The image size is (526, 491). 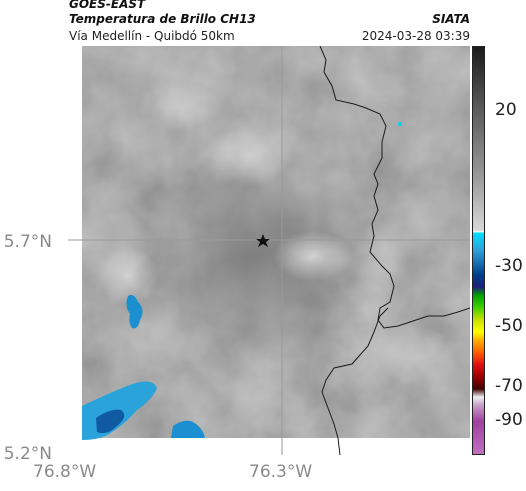 What do you see at coordinates (269, 446) in the screenshot?
I see `bottom-strip` at bounding box center [269, 446].